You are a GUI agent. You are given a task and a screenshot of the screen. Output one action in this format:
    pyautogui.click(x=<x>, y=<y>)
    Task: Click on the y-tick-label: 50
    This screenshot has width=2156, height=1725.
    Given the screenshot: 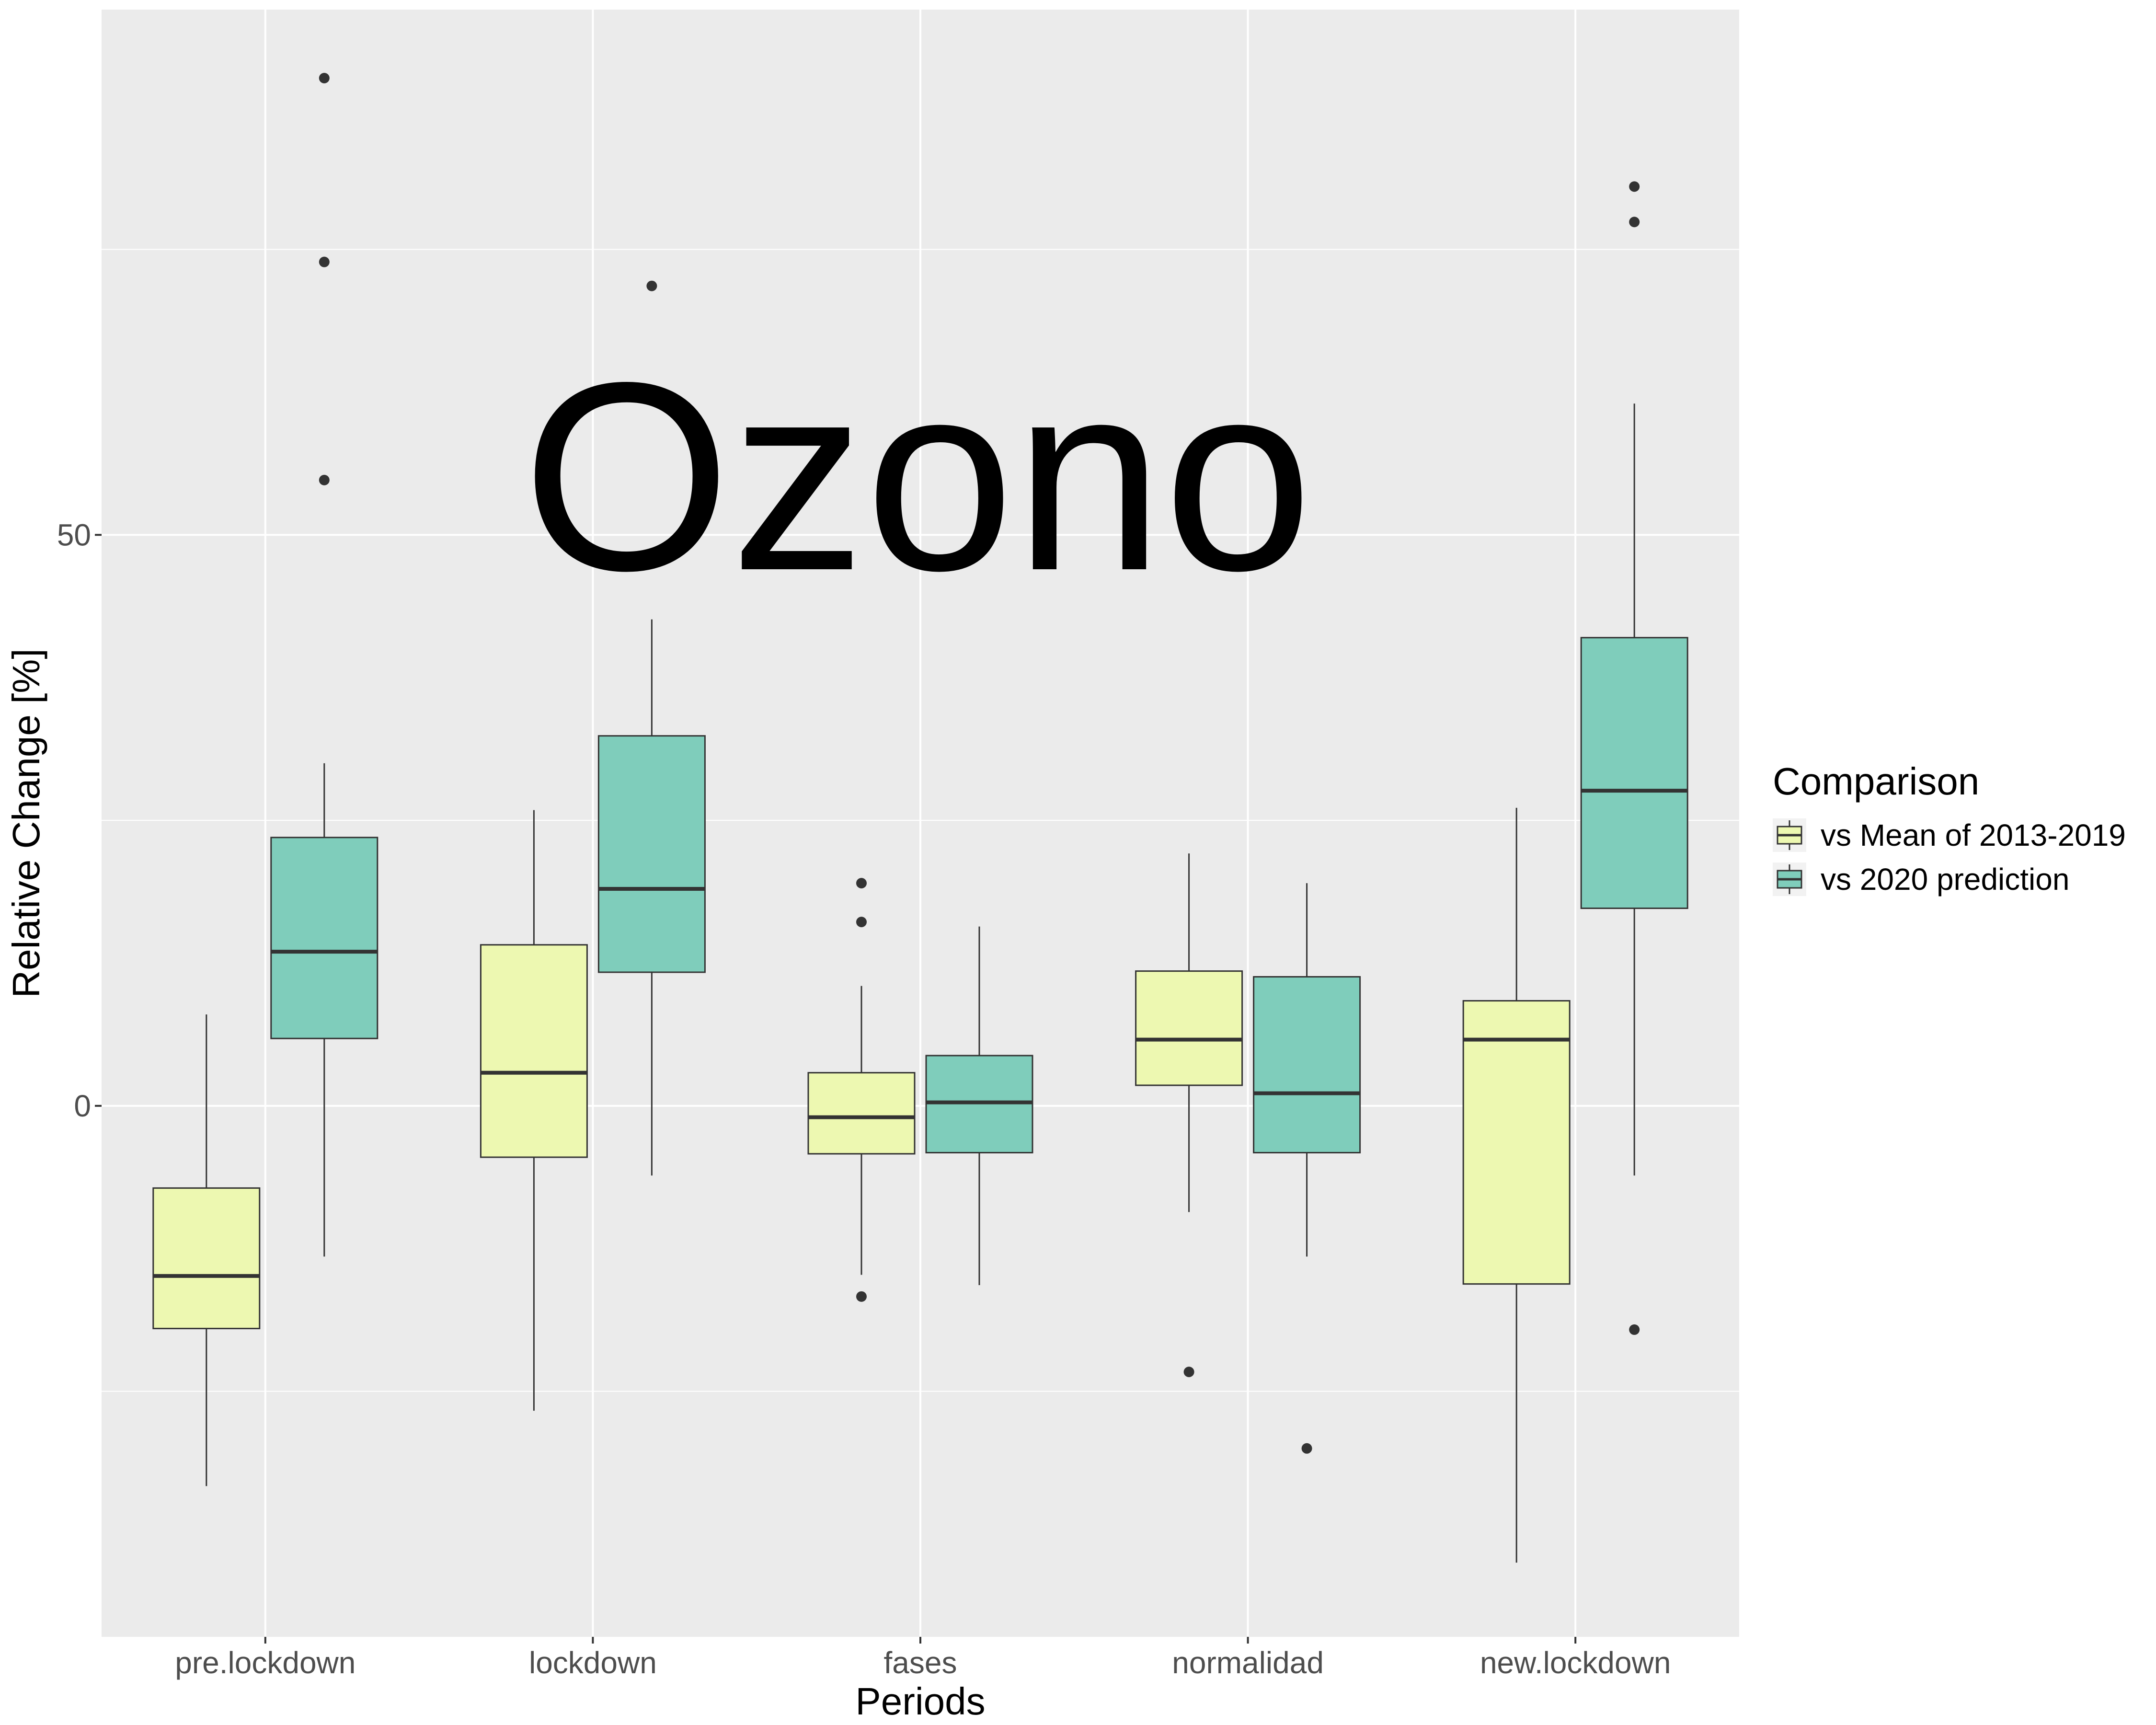 What is the action you would take?
    pyautogui.click(x=74, y=535)
    